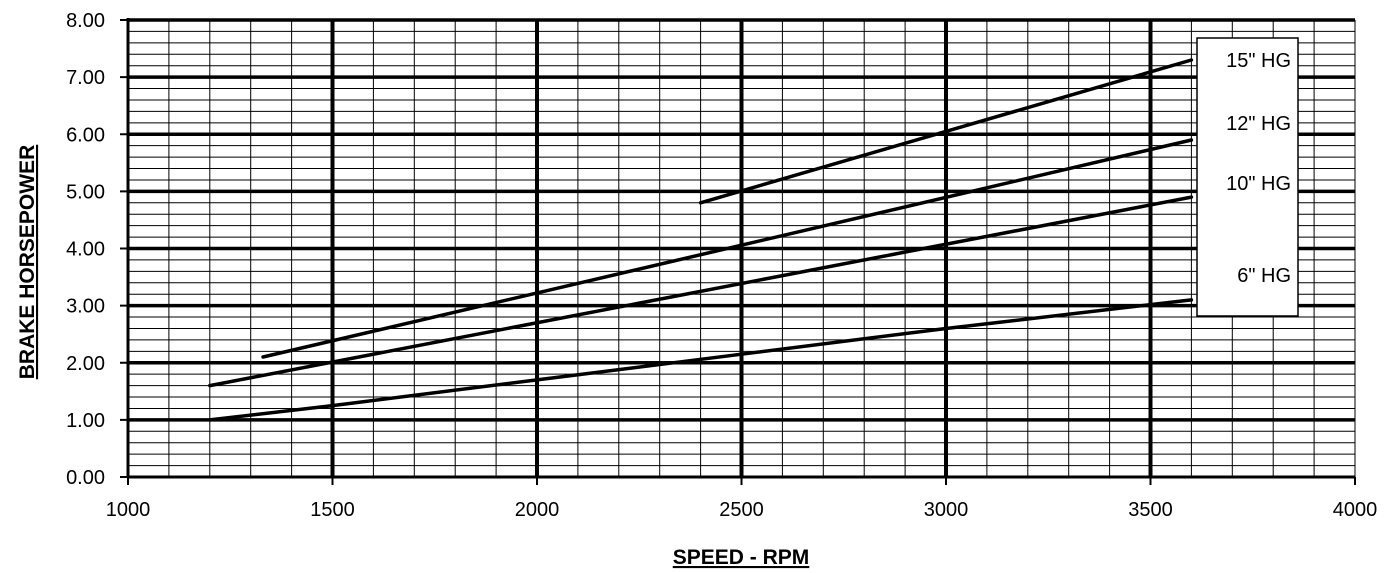 This screenshot has height=573, width=1397. Describe the element at coordinates (85, 421) in the screenshot. I see `y-tick-label: 1.00` at that location.